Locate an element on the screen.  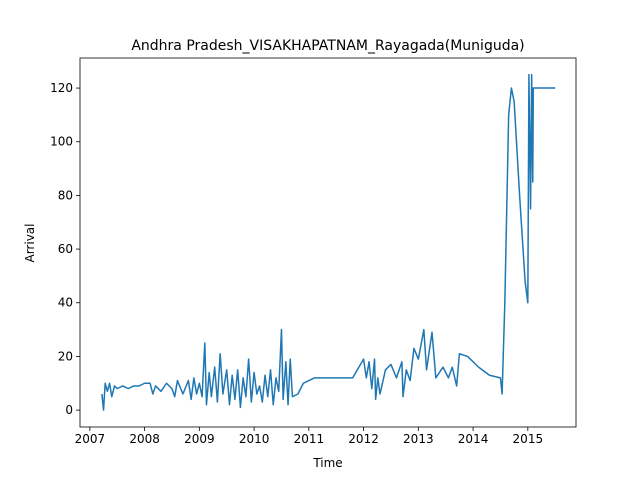
x-tick-label: 2013 is located at coordinates (418, 439).